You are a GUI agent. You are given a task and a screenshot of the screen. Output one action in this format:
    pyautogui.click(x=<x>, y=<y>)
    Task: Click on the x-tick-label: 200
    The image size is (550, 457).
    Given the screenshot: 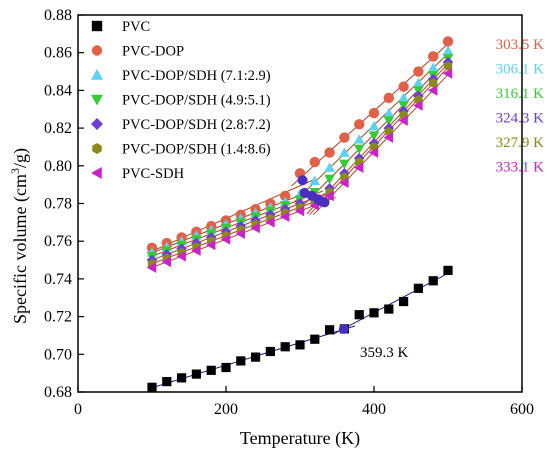 What is the action you would take?
    pyautogui.click(x=226, y=409)
    